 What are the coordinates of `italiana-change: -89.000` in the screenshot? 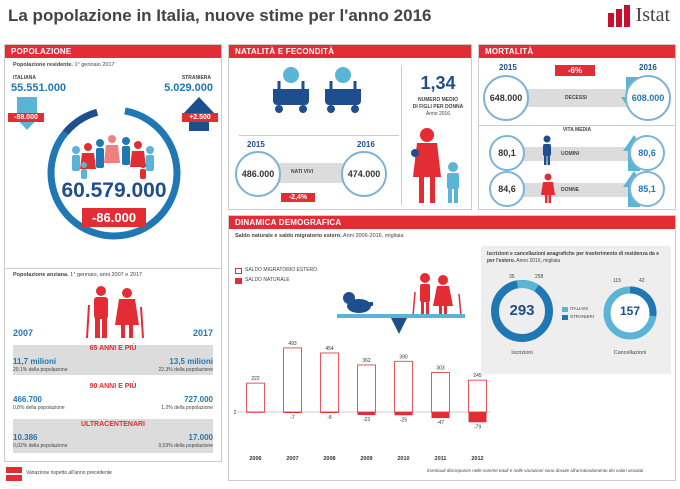 It's located at (26, 117).